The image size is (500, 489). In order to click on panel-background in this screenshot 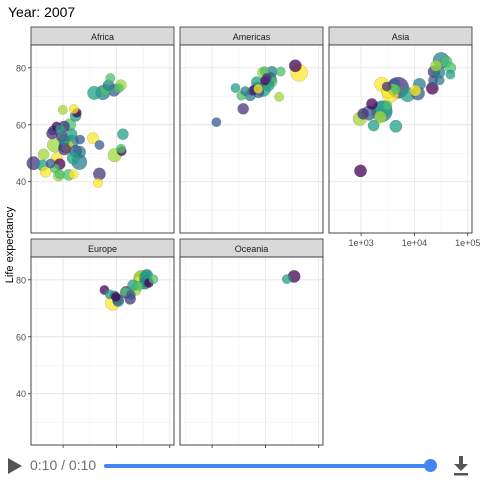, I will do `click(251, 351)`.